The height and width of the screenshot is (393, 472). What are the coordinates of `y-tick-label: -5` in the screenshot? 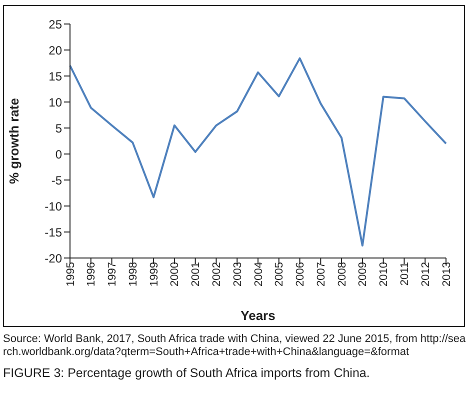 It's located at (56, 180).